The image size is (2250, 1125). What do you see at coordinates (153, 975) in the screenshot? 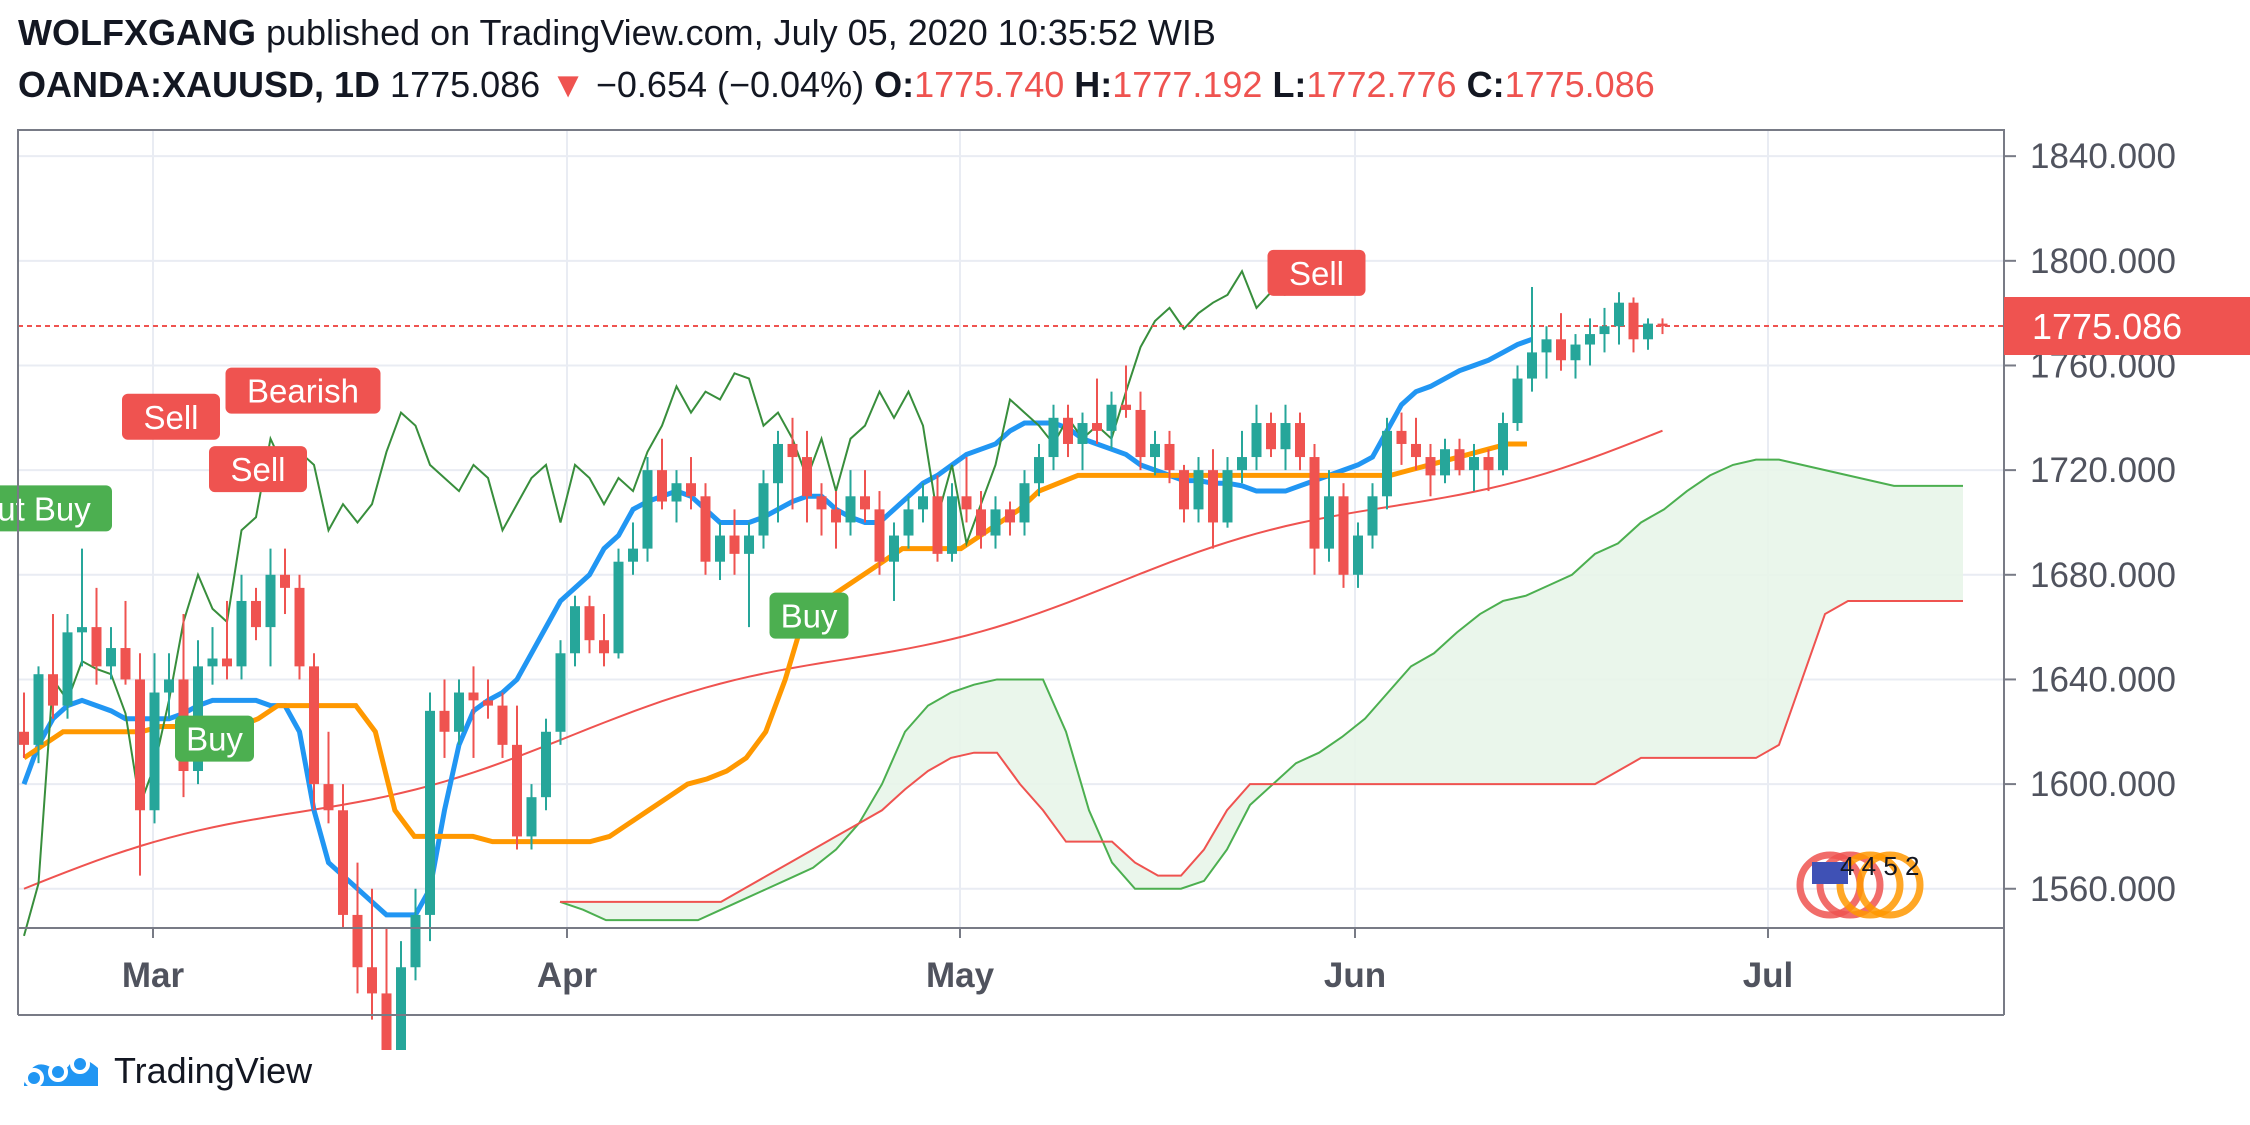
I see `x-tick-label: Mar` at bounding box center [153, 975].